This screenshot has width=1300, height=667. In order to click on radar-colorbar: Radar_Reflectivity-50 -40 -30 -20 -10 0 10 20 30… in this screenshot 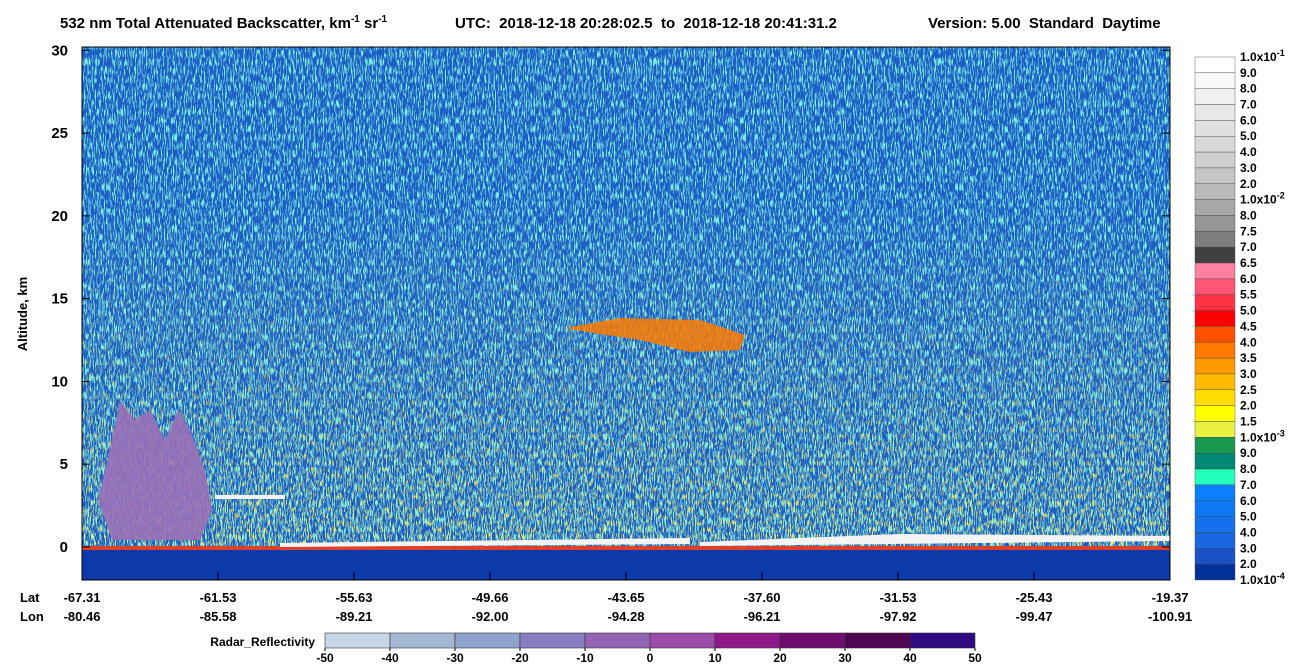, I will do `click(596, 648)`.